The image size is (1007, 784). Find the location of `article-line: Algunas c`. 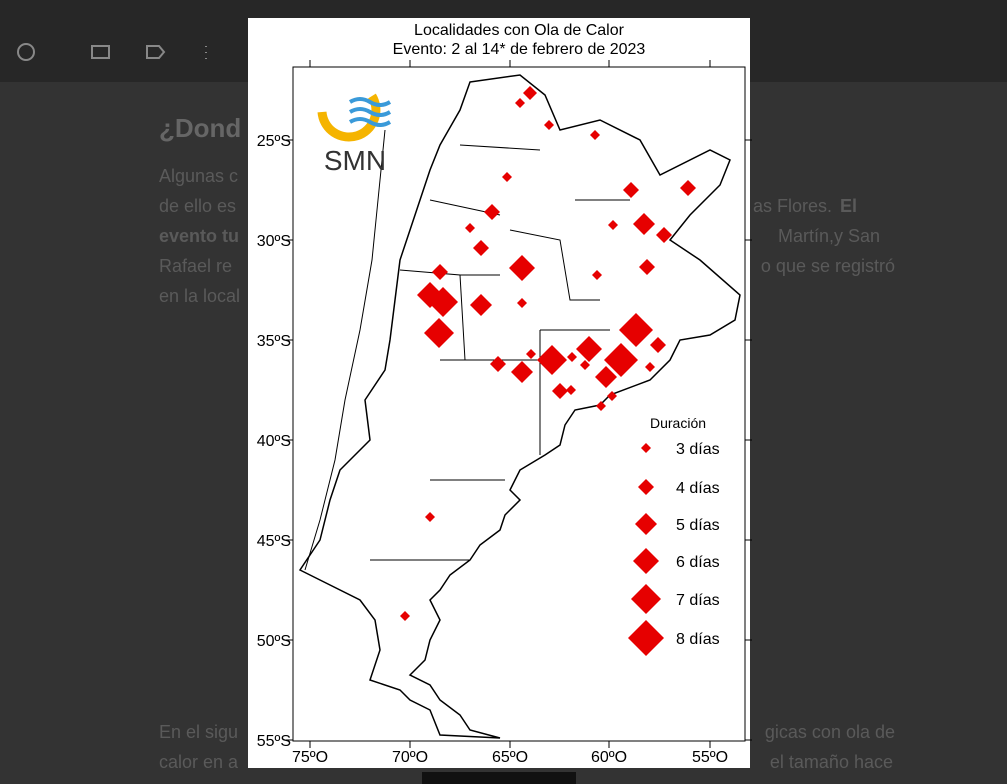

article-line: Algunas c is located at coordinates (198, 176).